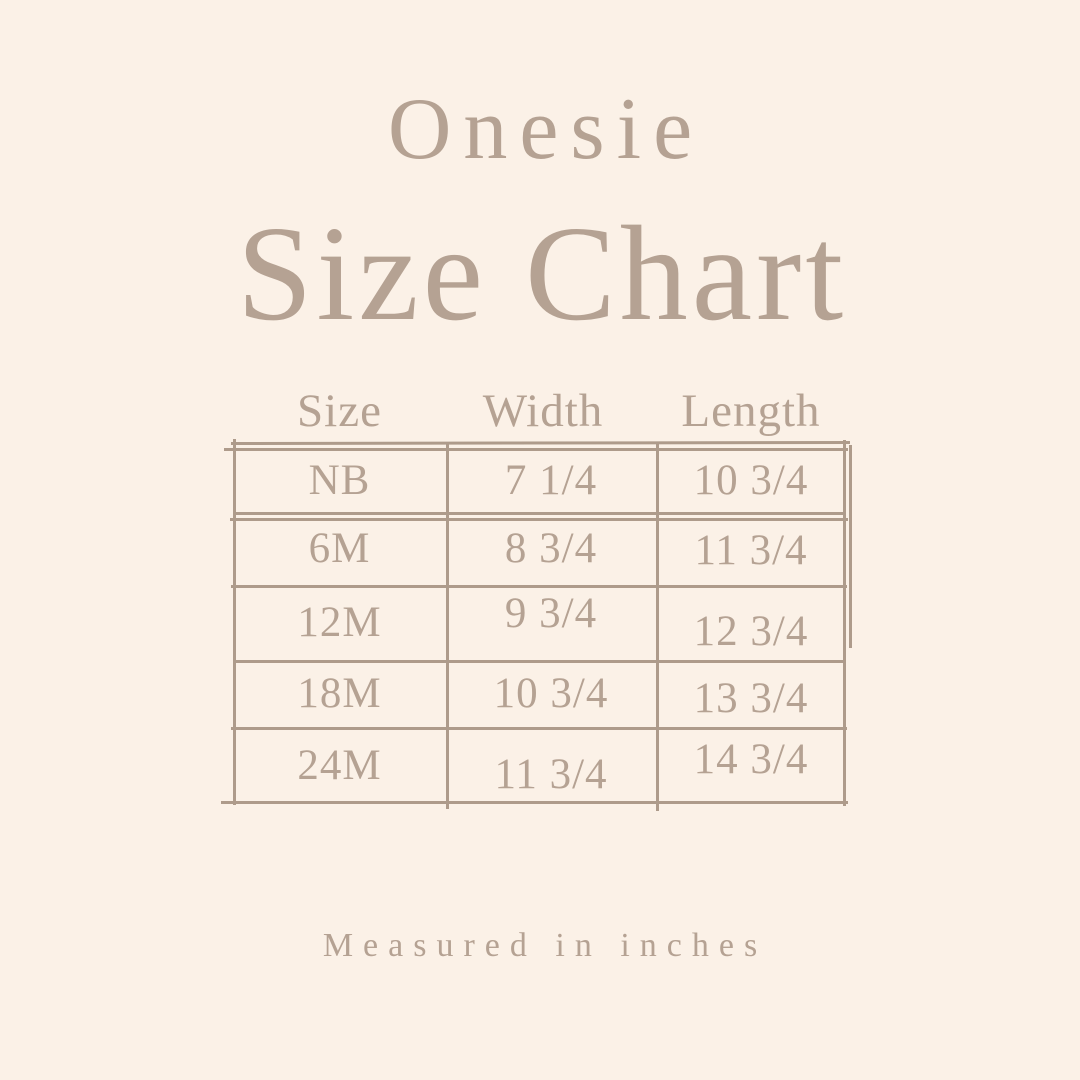  What do you see at coordinates (339, 411) in the screenshot?
I see `column-header-size: Size` at bounding box center [339, 411].